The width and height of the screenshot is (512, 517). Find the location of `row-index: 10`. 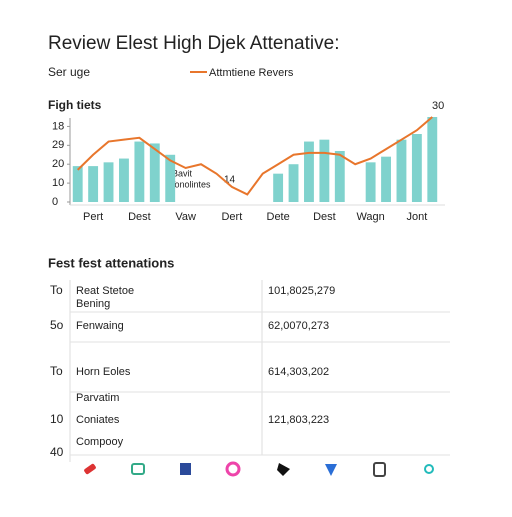

row-index: 10 is located at coordinates (57, 419).